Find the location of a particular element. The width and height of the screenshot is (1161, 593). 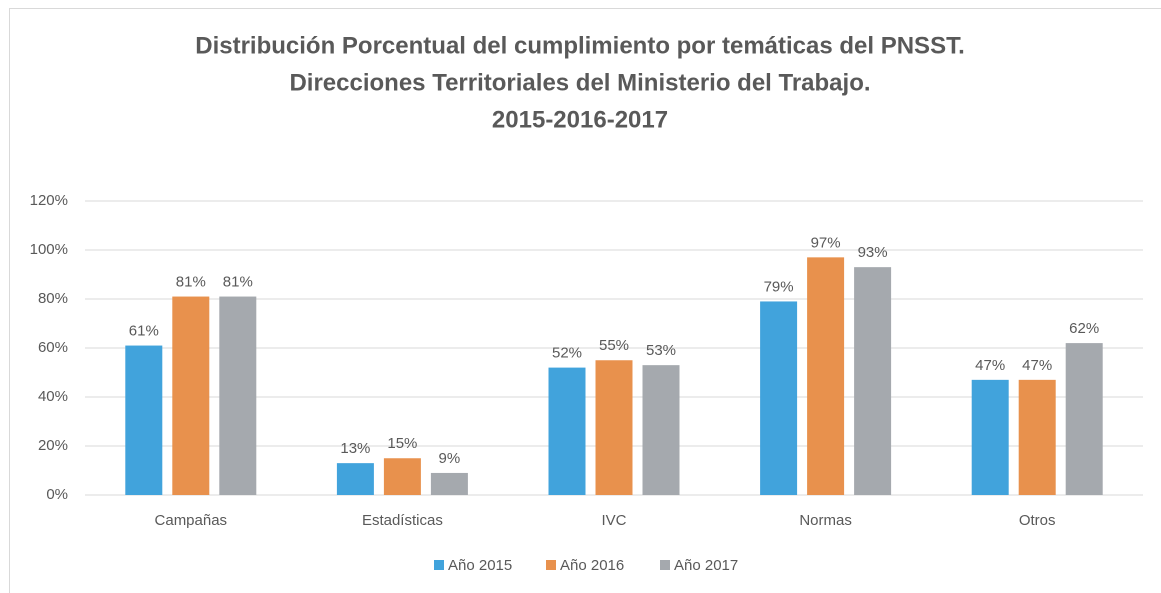

value-label: 55% is located at coordinates (614, 345).